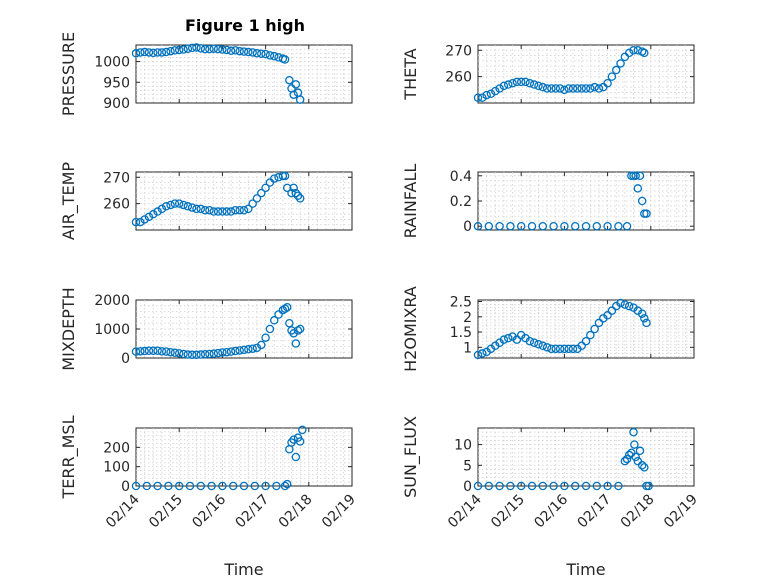  What do you see at coordinates (116, 178) in the screenshot?
I see `y-tick-label: 270` at bounding box center [116, 178].